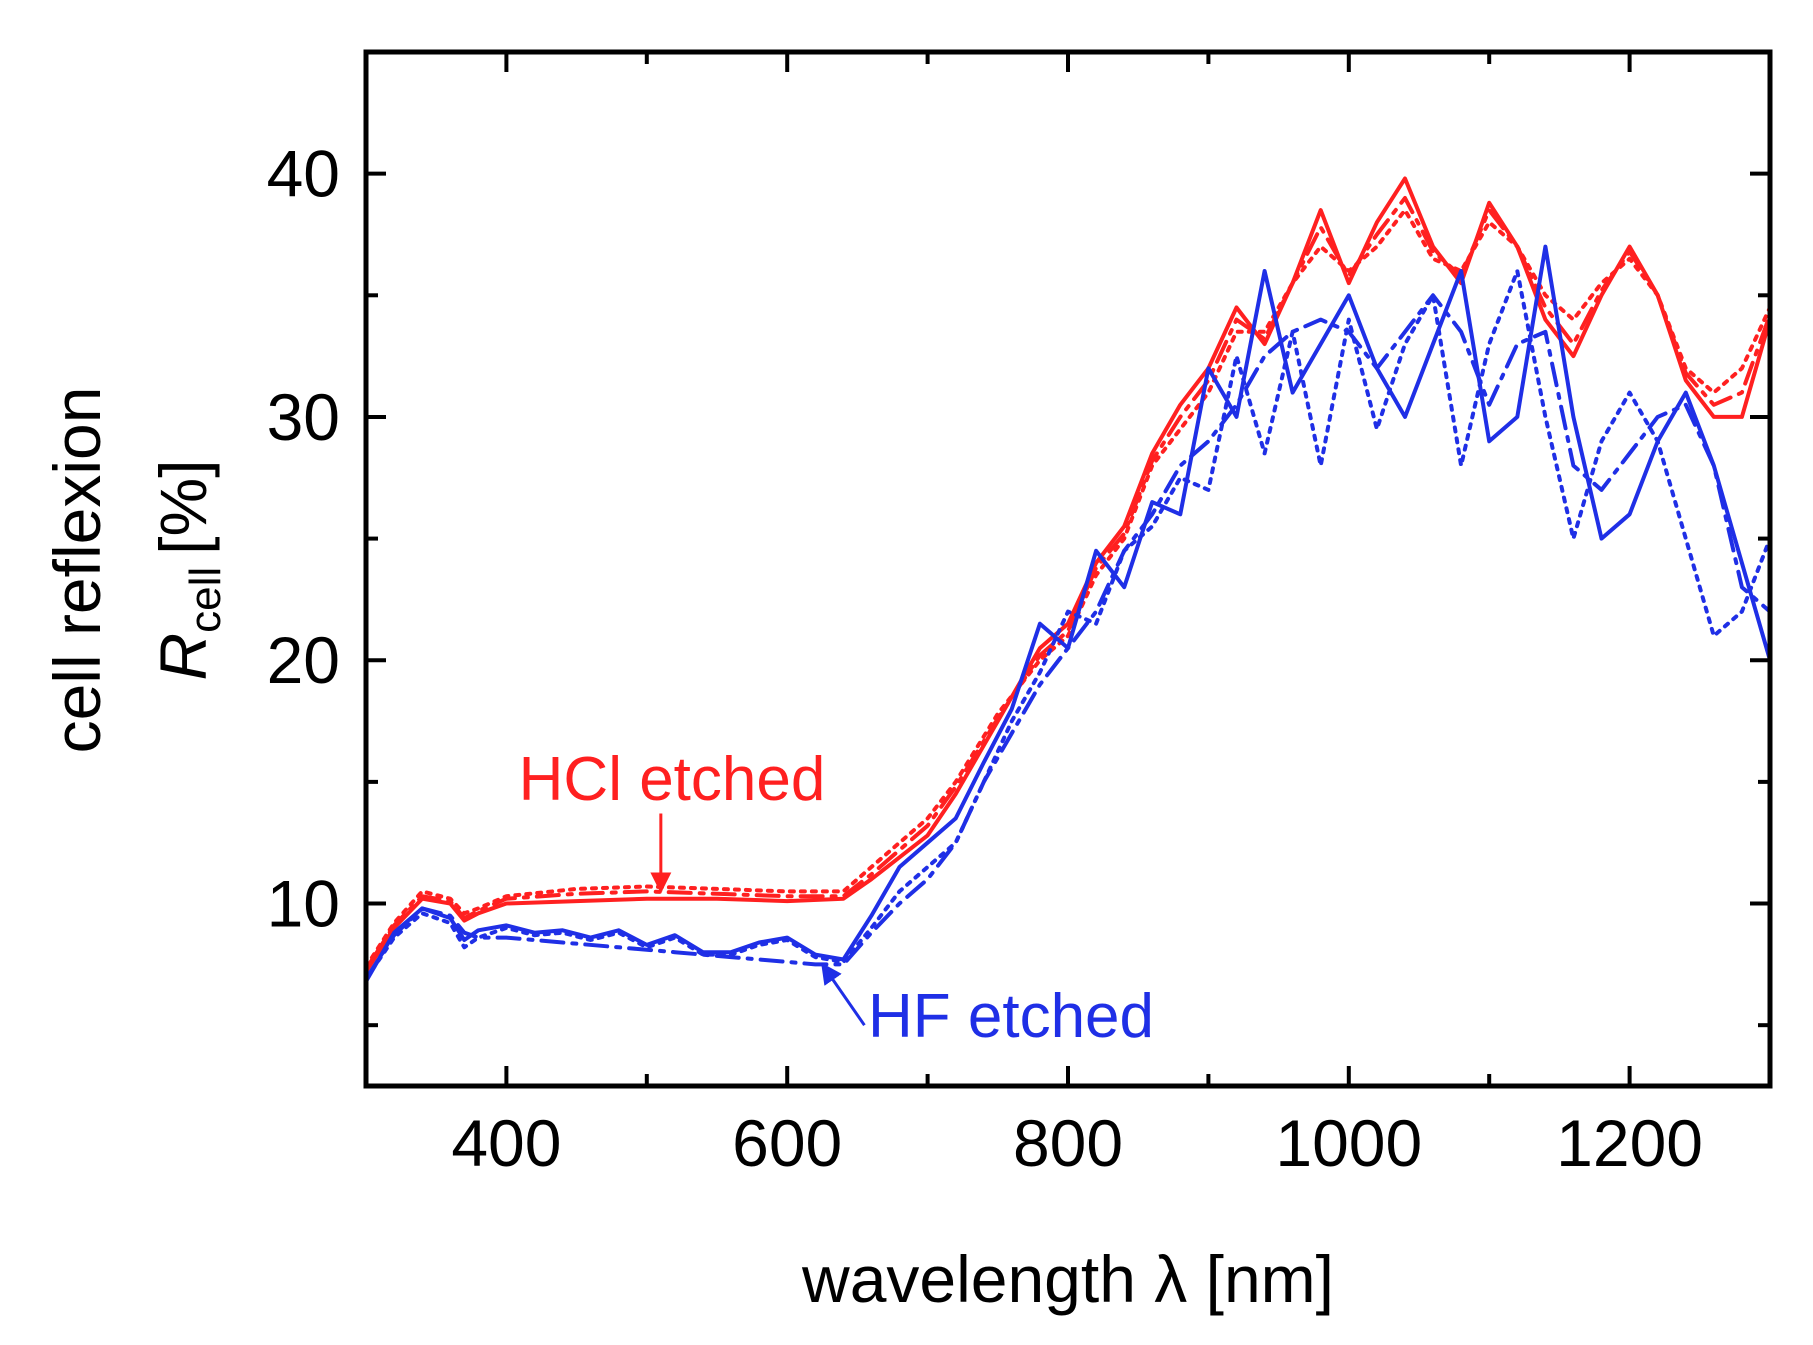 This screenshot has height=1345, width=1813. What do you see at coordinates (1011, 1016) in the screenshot?
I see `annotation-hf-etched: HF etched` at bounding box center [1011, 1016].